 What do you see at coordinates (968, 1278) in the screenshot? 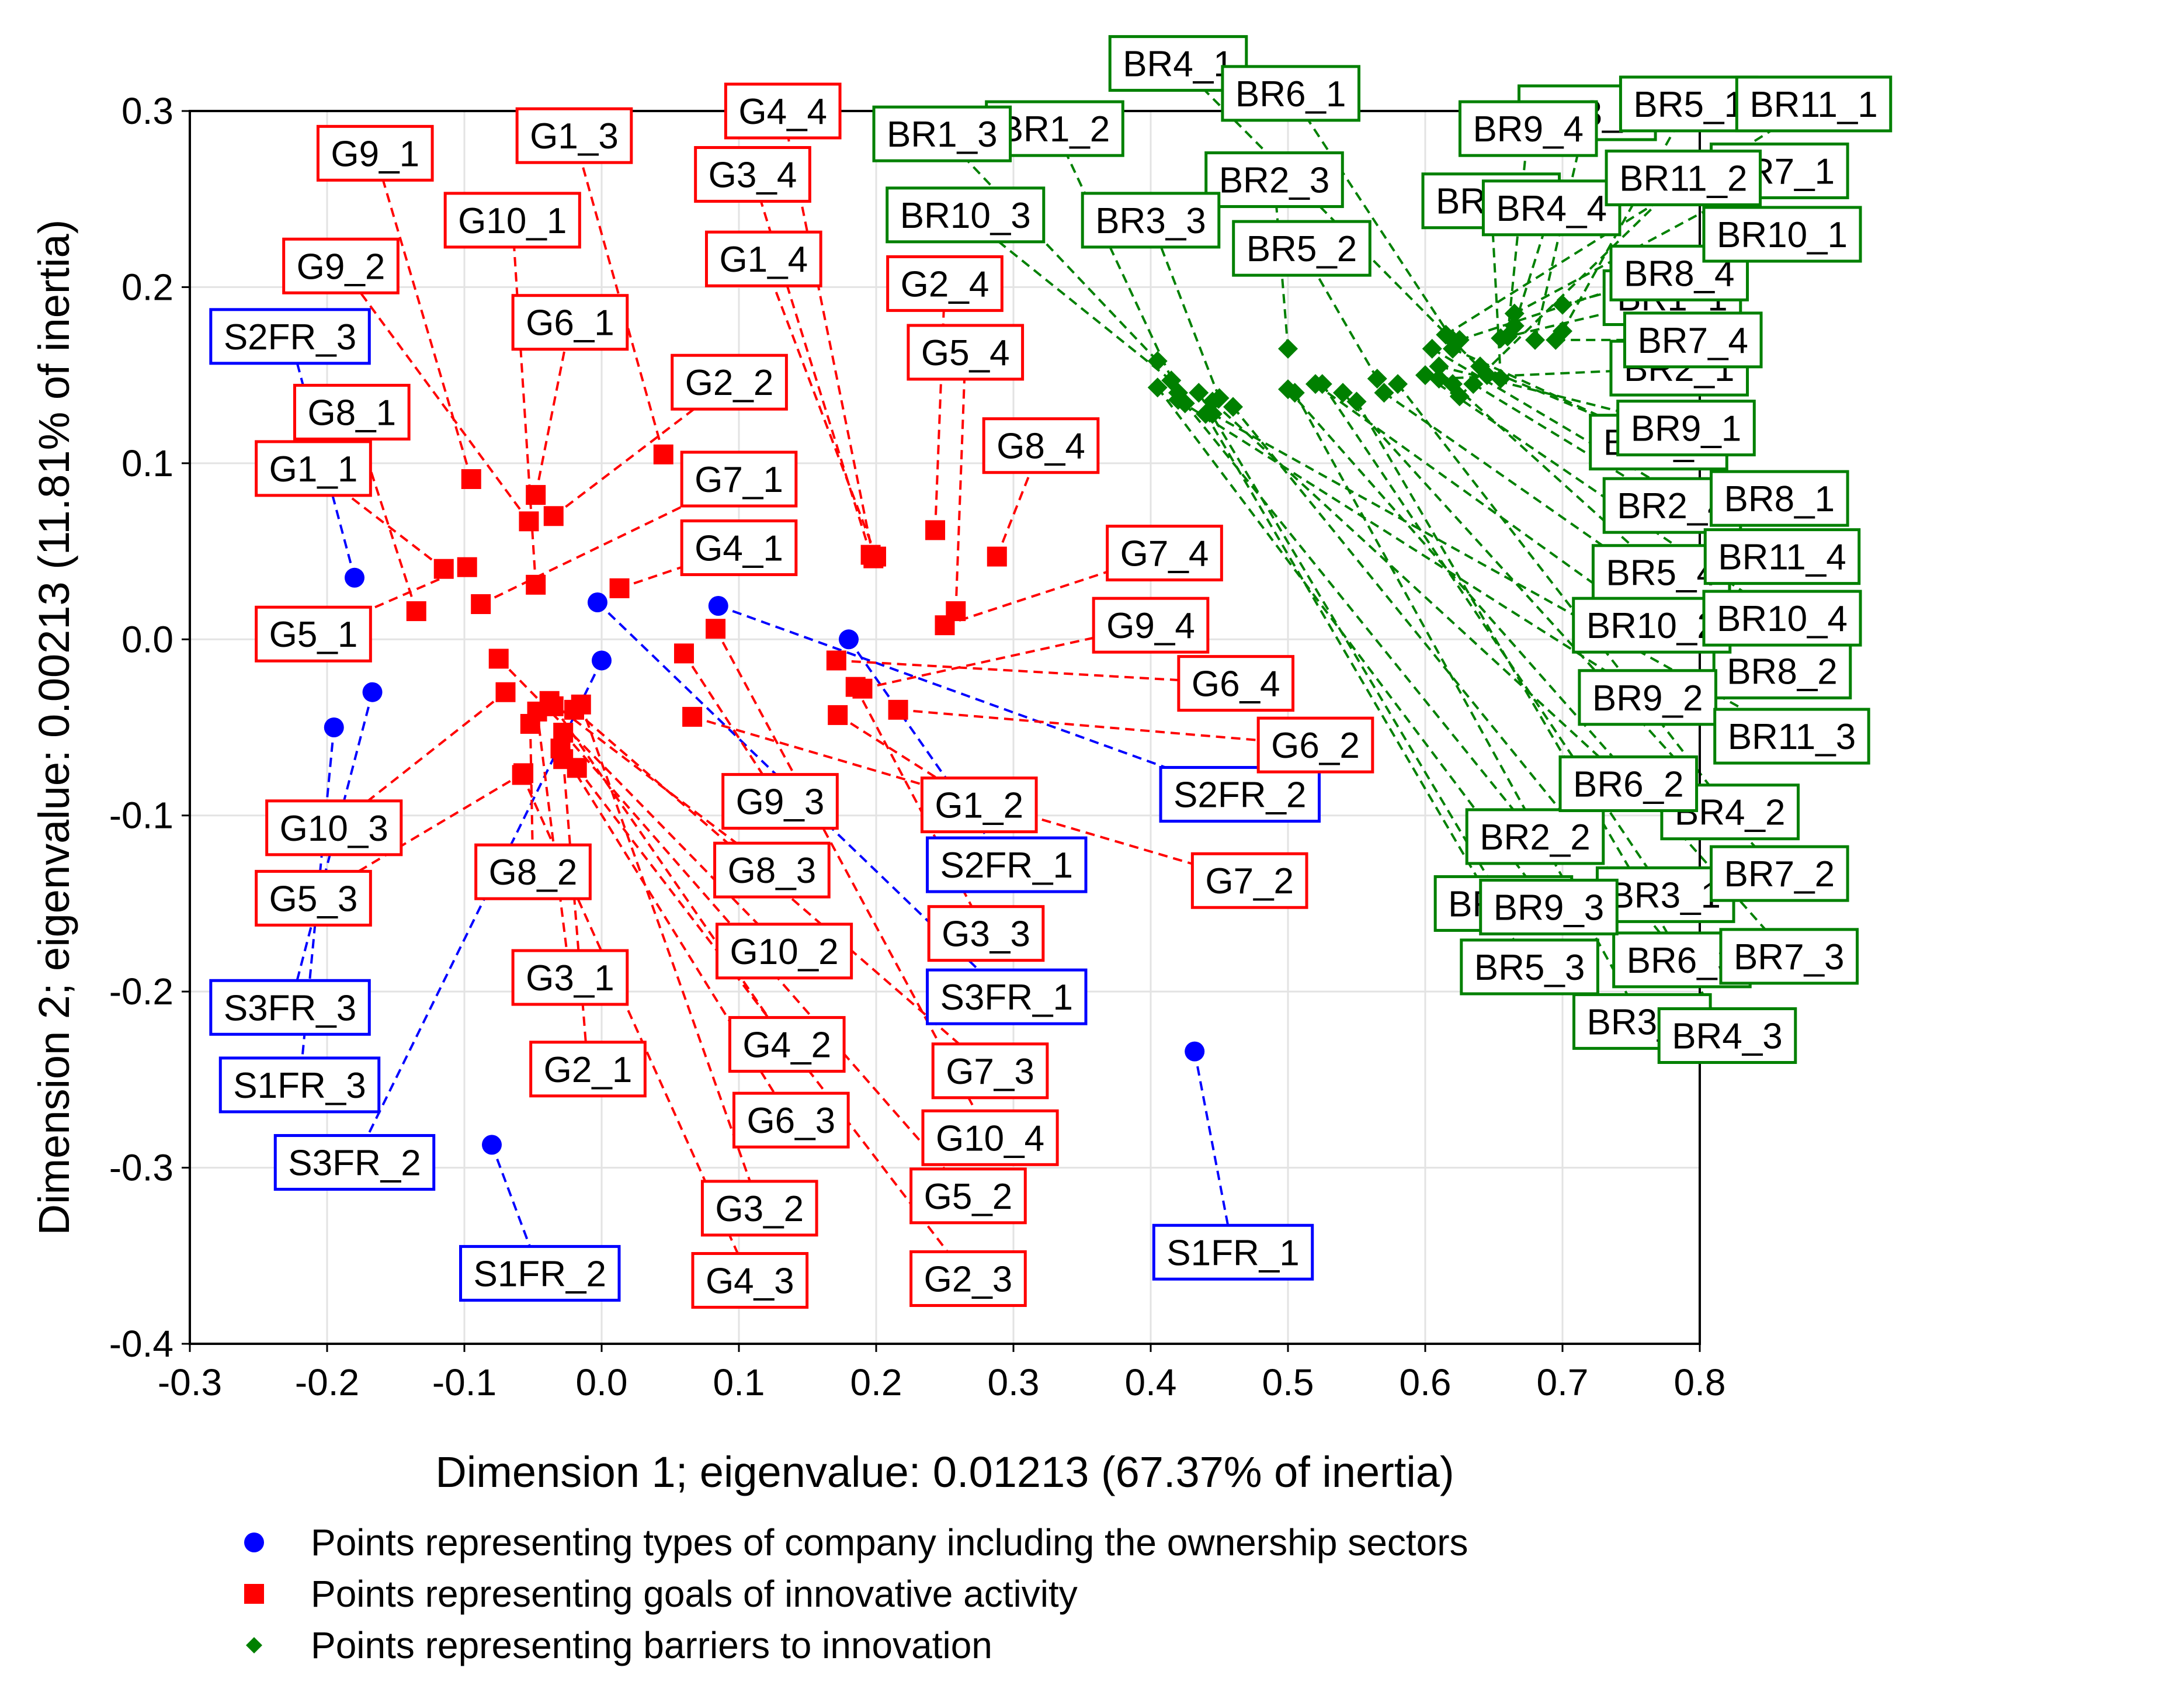
I see `point-label-g2-3: G2_3` at bounding box center [968, 1278].